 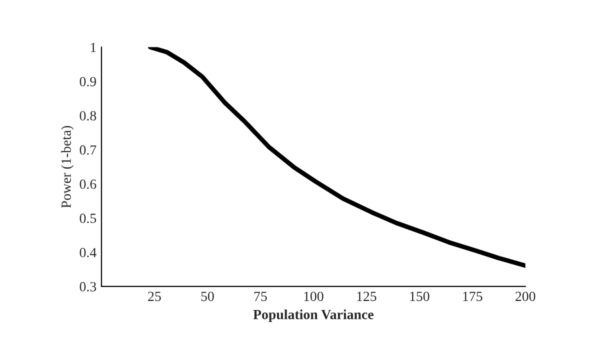 What do you see at coordinates (88, 253) in the screenshot?
I see `y-tick-label: 0.4` at bounding box center [88, 253].